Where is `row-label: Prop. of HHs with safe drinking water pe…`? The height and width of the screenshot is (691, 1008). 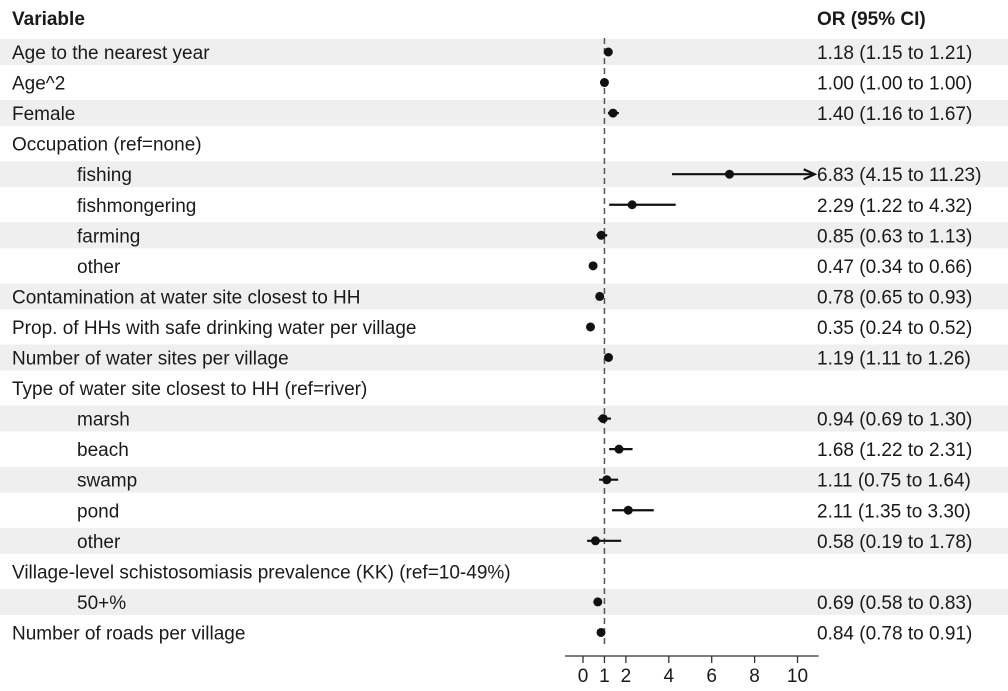 row-label: Prop. of HHs with safe drinking water pe… is located at coordinates (214, 328).